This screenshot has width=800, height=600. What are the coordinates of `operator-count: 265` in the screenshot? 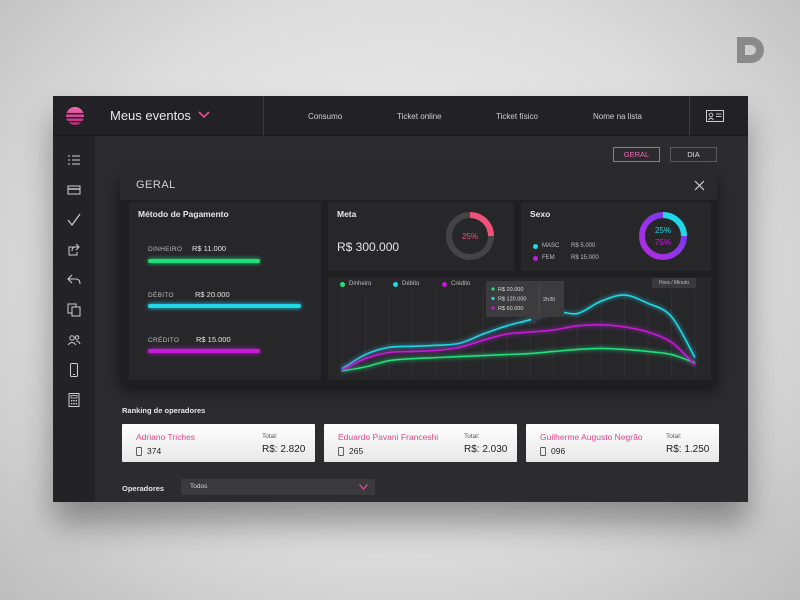 It's located at (356, 451).